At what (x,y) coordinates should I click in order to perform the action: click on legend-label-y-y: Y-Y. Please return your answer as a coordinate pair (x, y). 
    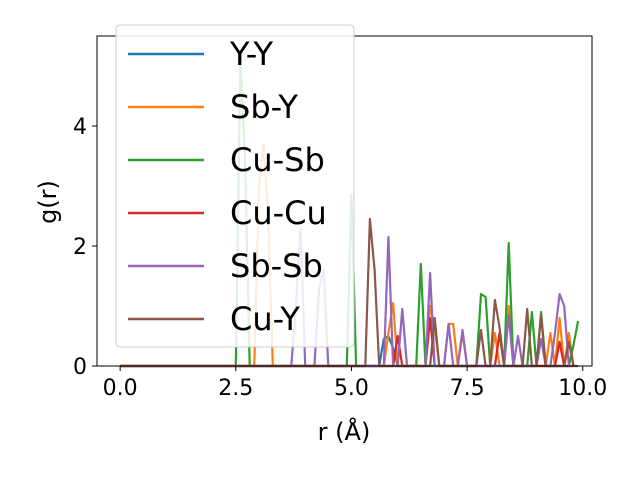
    Looking at the image, I should click on (251, 54).